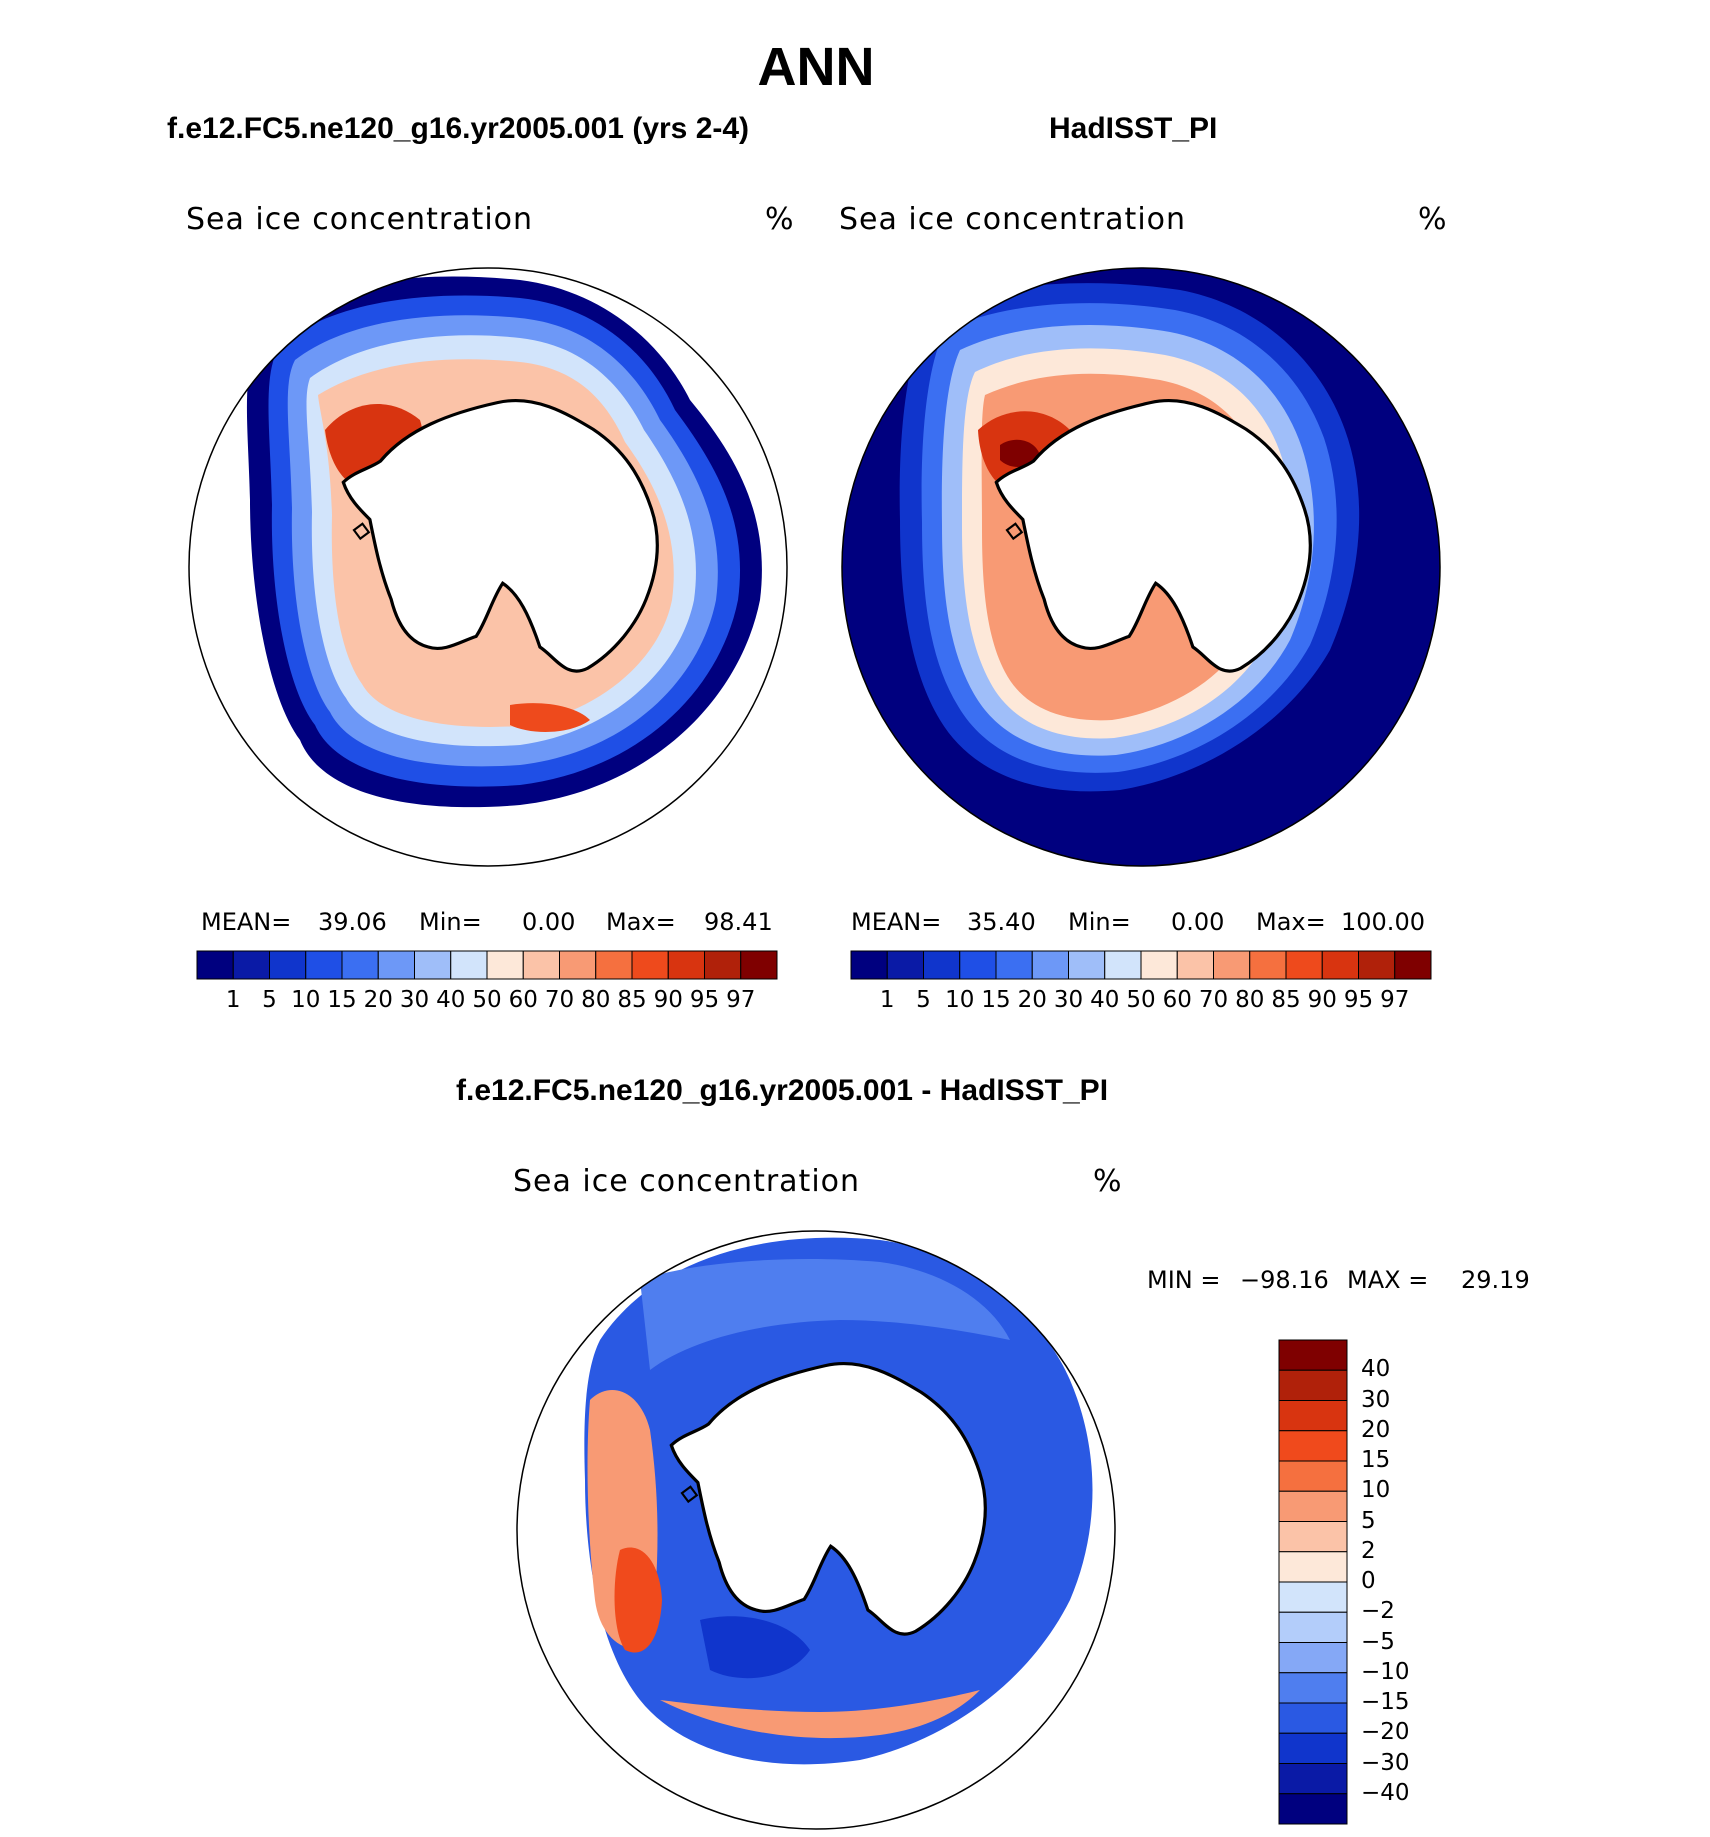  Describe the element at coordinates (596, 1000) in the screenshot. I see `colorbar-tick-label-model: 80` at that location.